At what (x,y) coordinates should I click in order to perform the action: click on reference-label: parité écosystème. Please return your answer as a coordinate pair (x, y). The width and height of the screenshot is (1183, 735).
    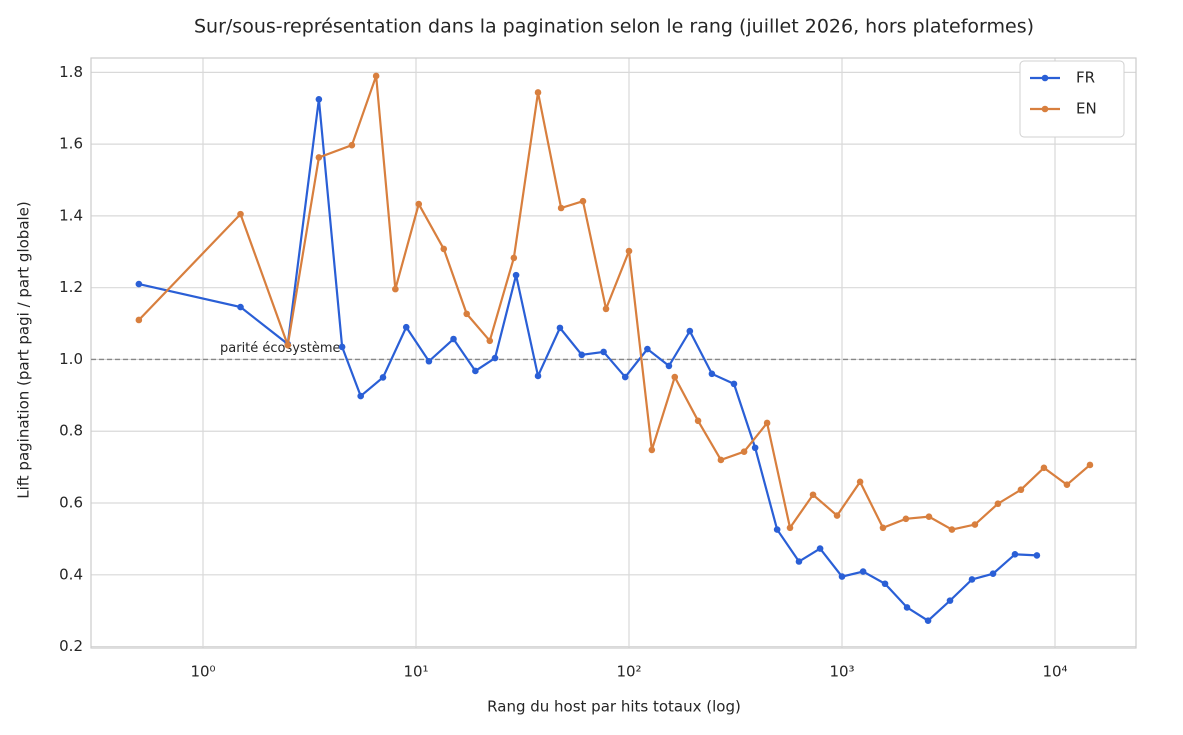
    Looking at the image, I should click on (280, 348).